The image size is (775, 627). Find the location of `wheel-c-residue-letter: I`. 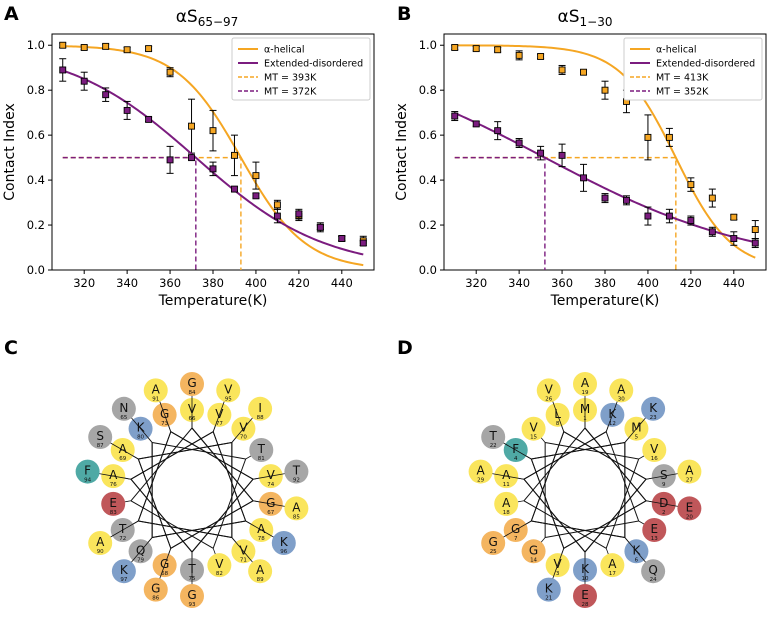

wheel-c-residue-letter: I is located at coordinates (260, 408).